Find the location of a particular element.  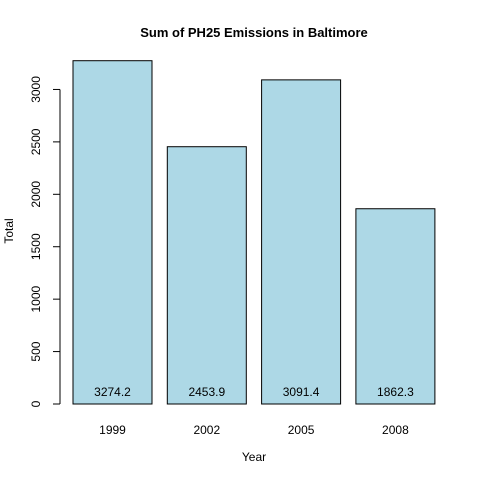

y-tick-label: 0 is located at coordinates (36, 403).